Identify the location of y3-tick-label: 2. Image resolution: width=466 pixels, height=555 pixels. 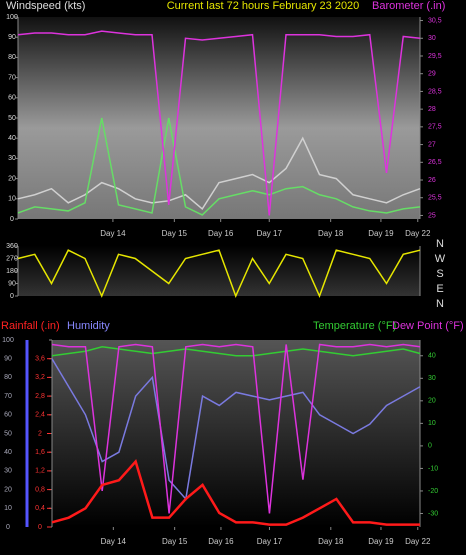
(40, 433).